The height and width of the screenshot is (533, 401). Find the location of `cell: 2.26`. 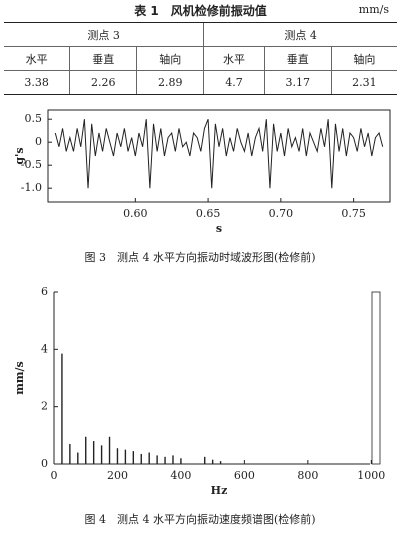

cell: 2.26 is located at coordinates (103, 82).